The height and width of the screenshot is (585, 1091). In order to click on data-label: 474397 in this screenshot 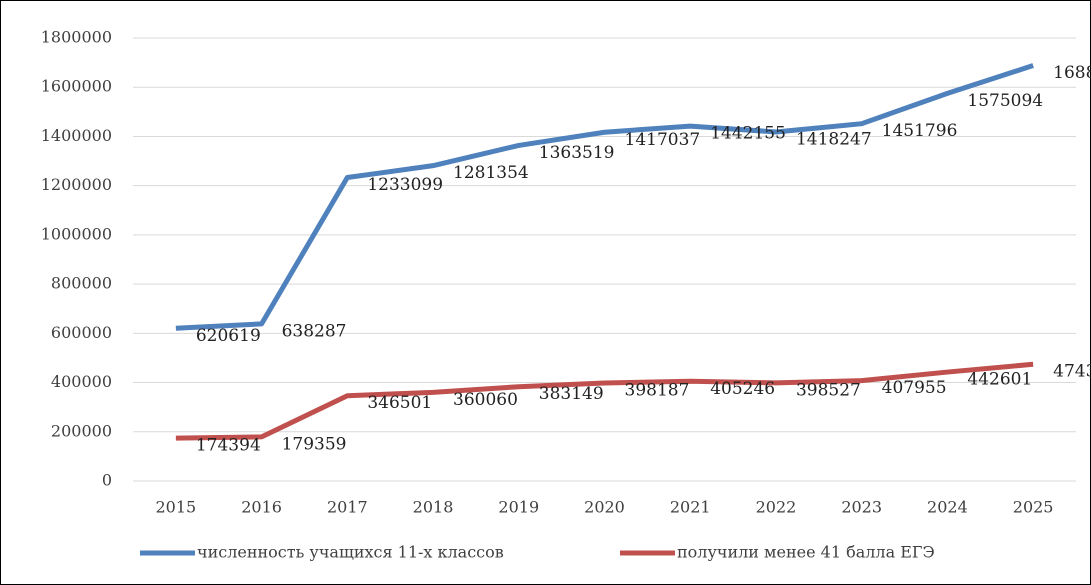, I will do `click(1072, 372)`.